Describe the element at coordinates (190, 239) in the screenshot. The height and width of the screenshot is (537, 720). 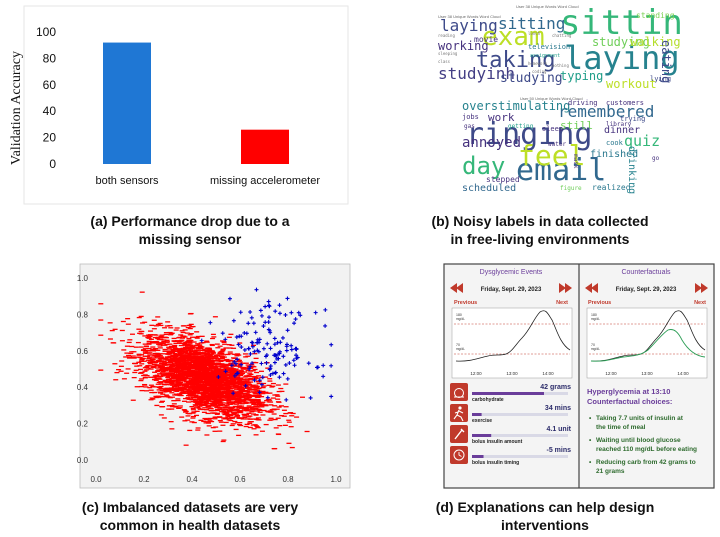
I see `caption-a-line-2: missing sensor` at that location.